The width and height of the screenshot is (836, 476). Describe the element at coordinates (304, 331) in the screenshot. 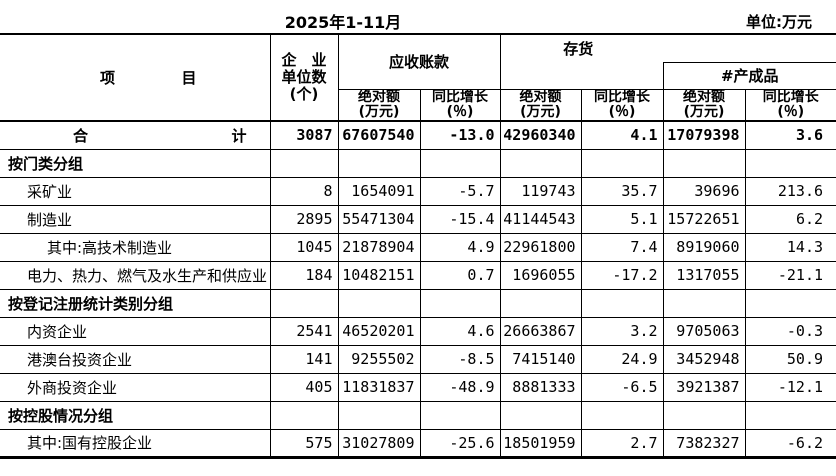

I see `units-cell: 2541` at that location.